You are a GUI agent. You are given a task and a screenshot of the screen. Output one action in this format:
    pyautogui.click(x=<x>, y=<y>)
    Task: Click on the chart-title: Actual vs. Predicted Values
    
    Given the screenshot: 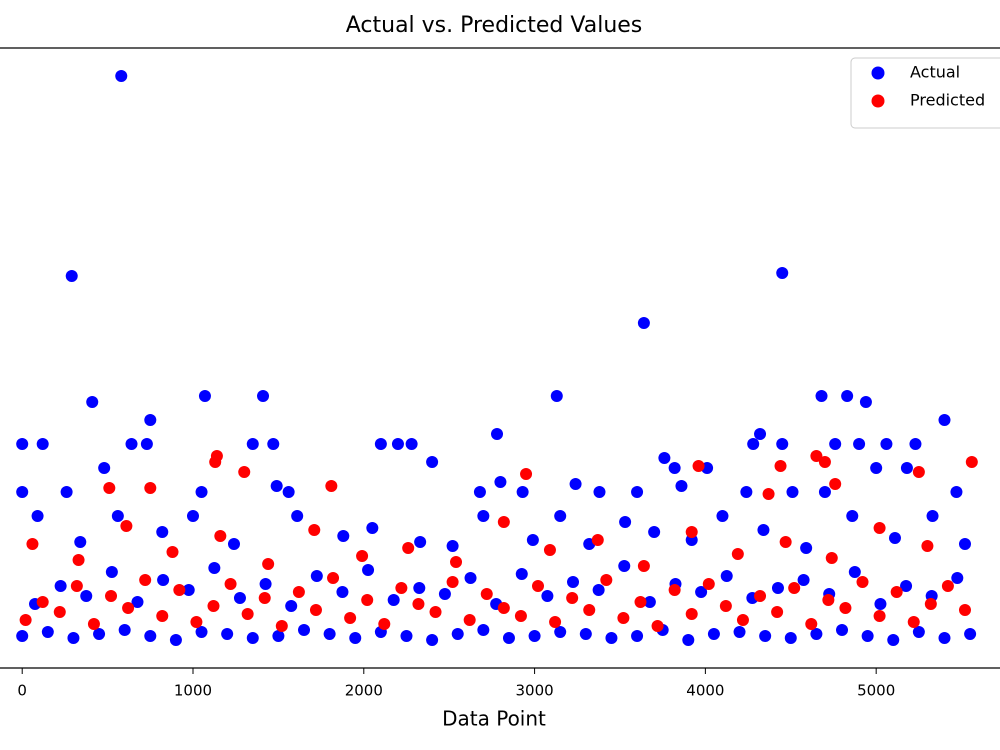 What is the action you would take?
    pyautogui.click(x=494, y=25)
    